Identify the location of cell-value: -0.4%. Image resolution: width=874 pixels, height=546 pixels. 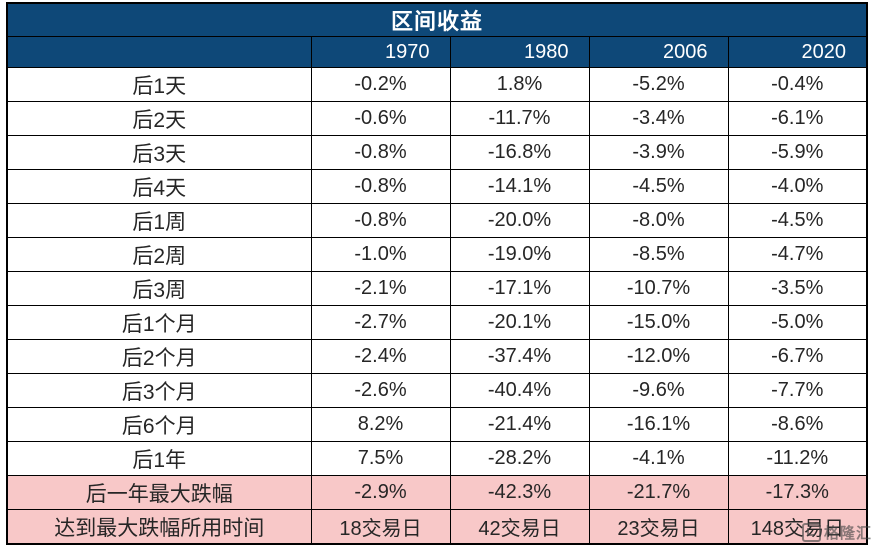
(797, 84).